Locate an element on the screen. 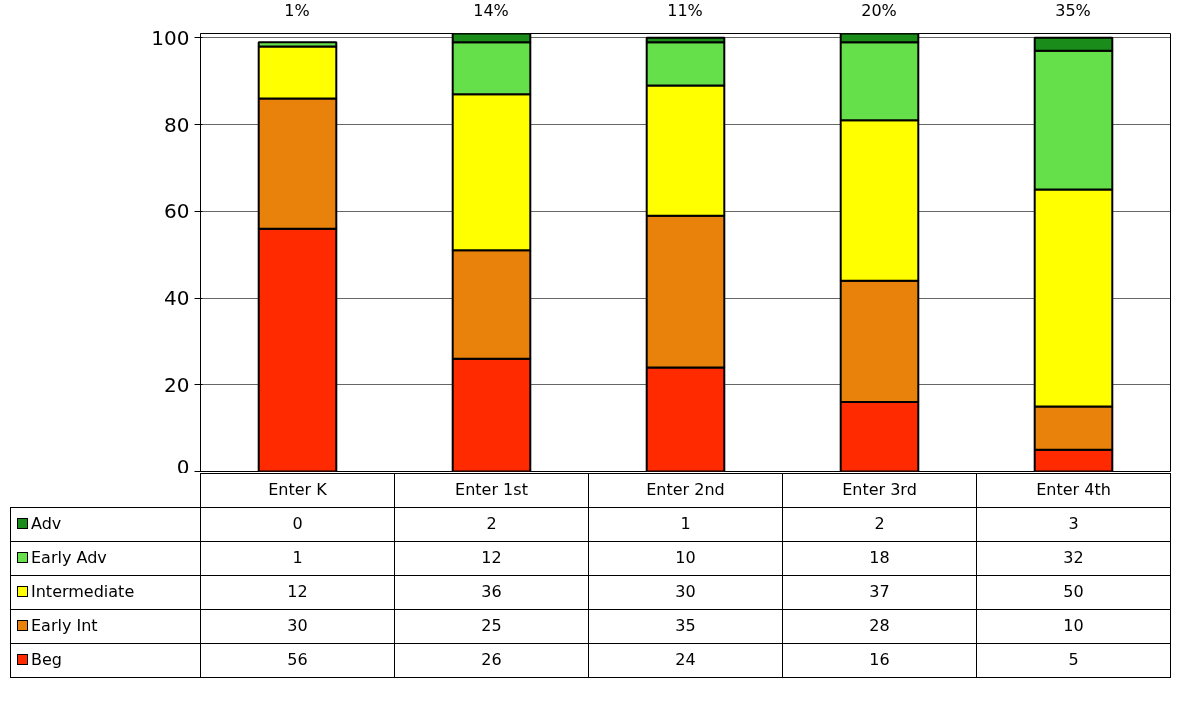 The height and width of the screenshot is (723, 1180). y-tick-label: 20 is located at coordinates (177, 384).